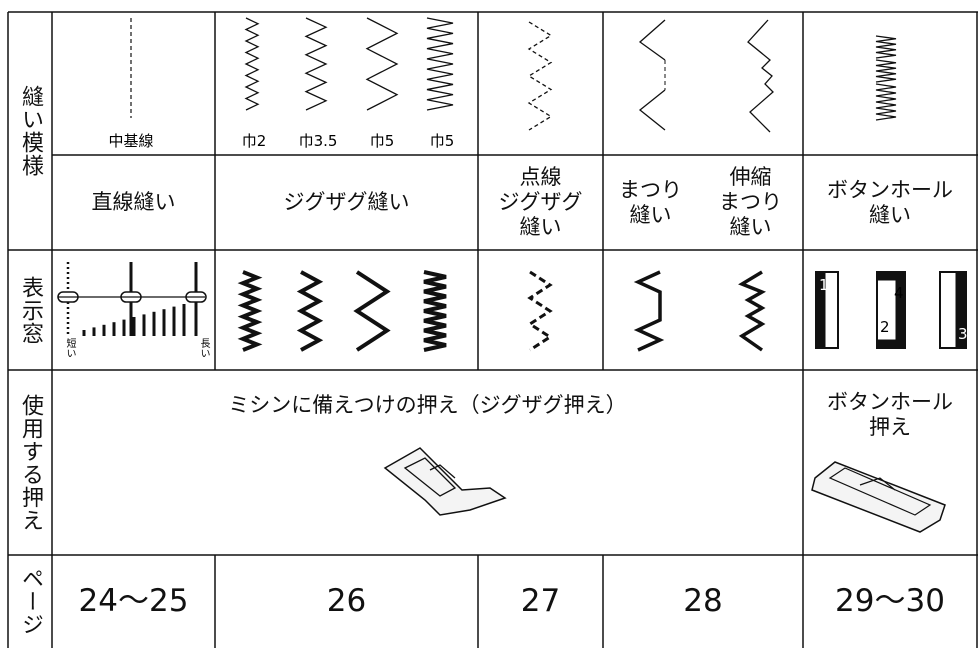  Describe the element at coordinates (346, 601) in the screenshot. I see `page-number: 26` at that location.